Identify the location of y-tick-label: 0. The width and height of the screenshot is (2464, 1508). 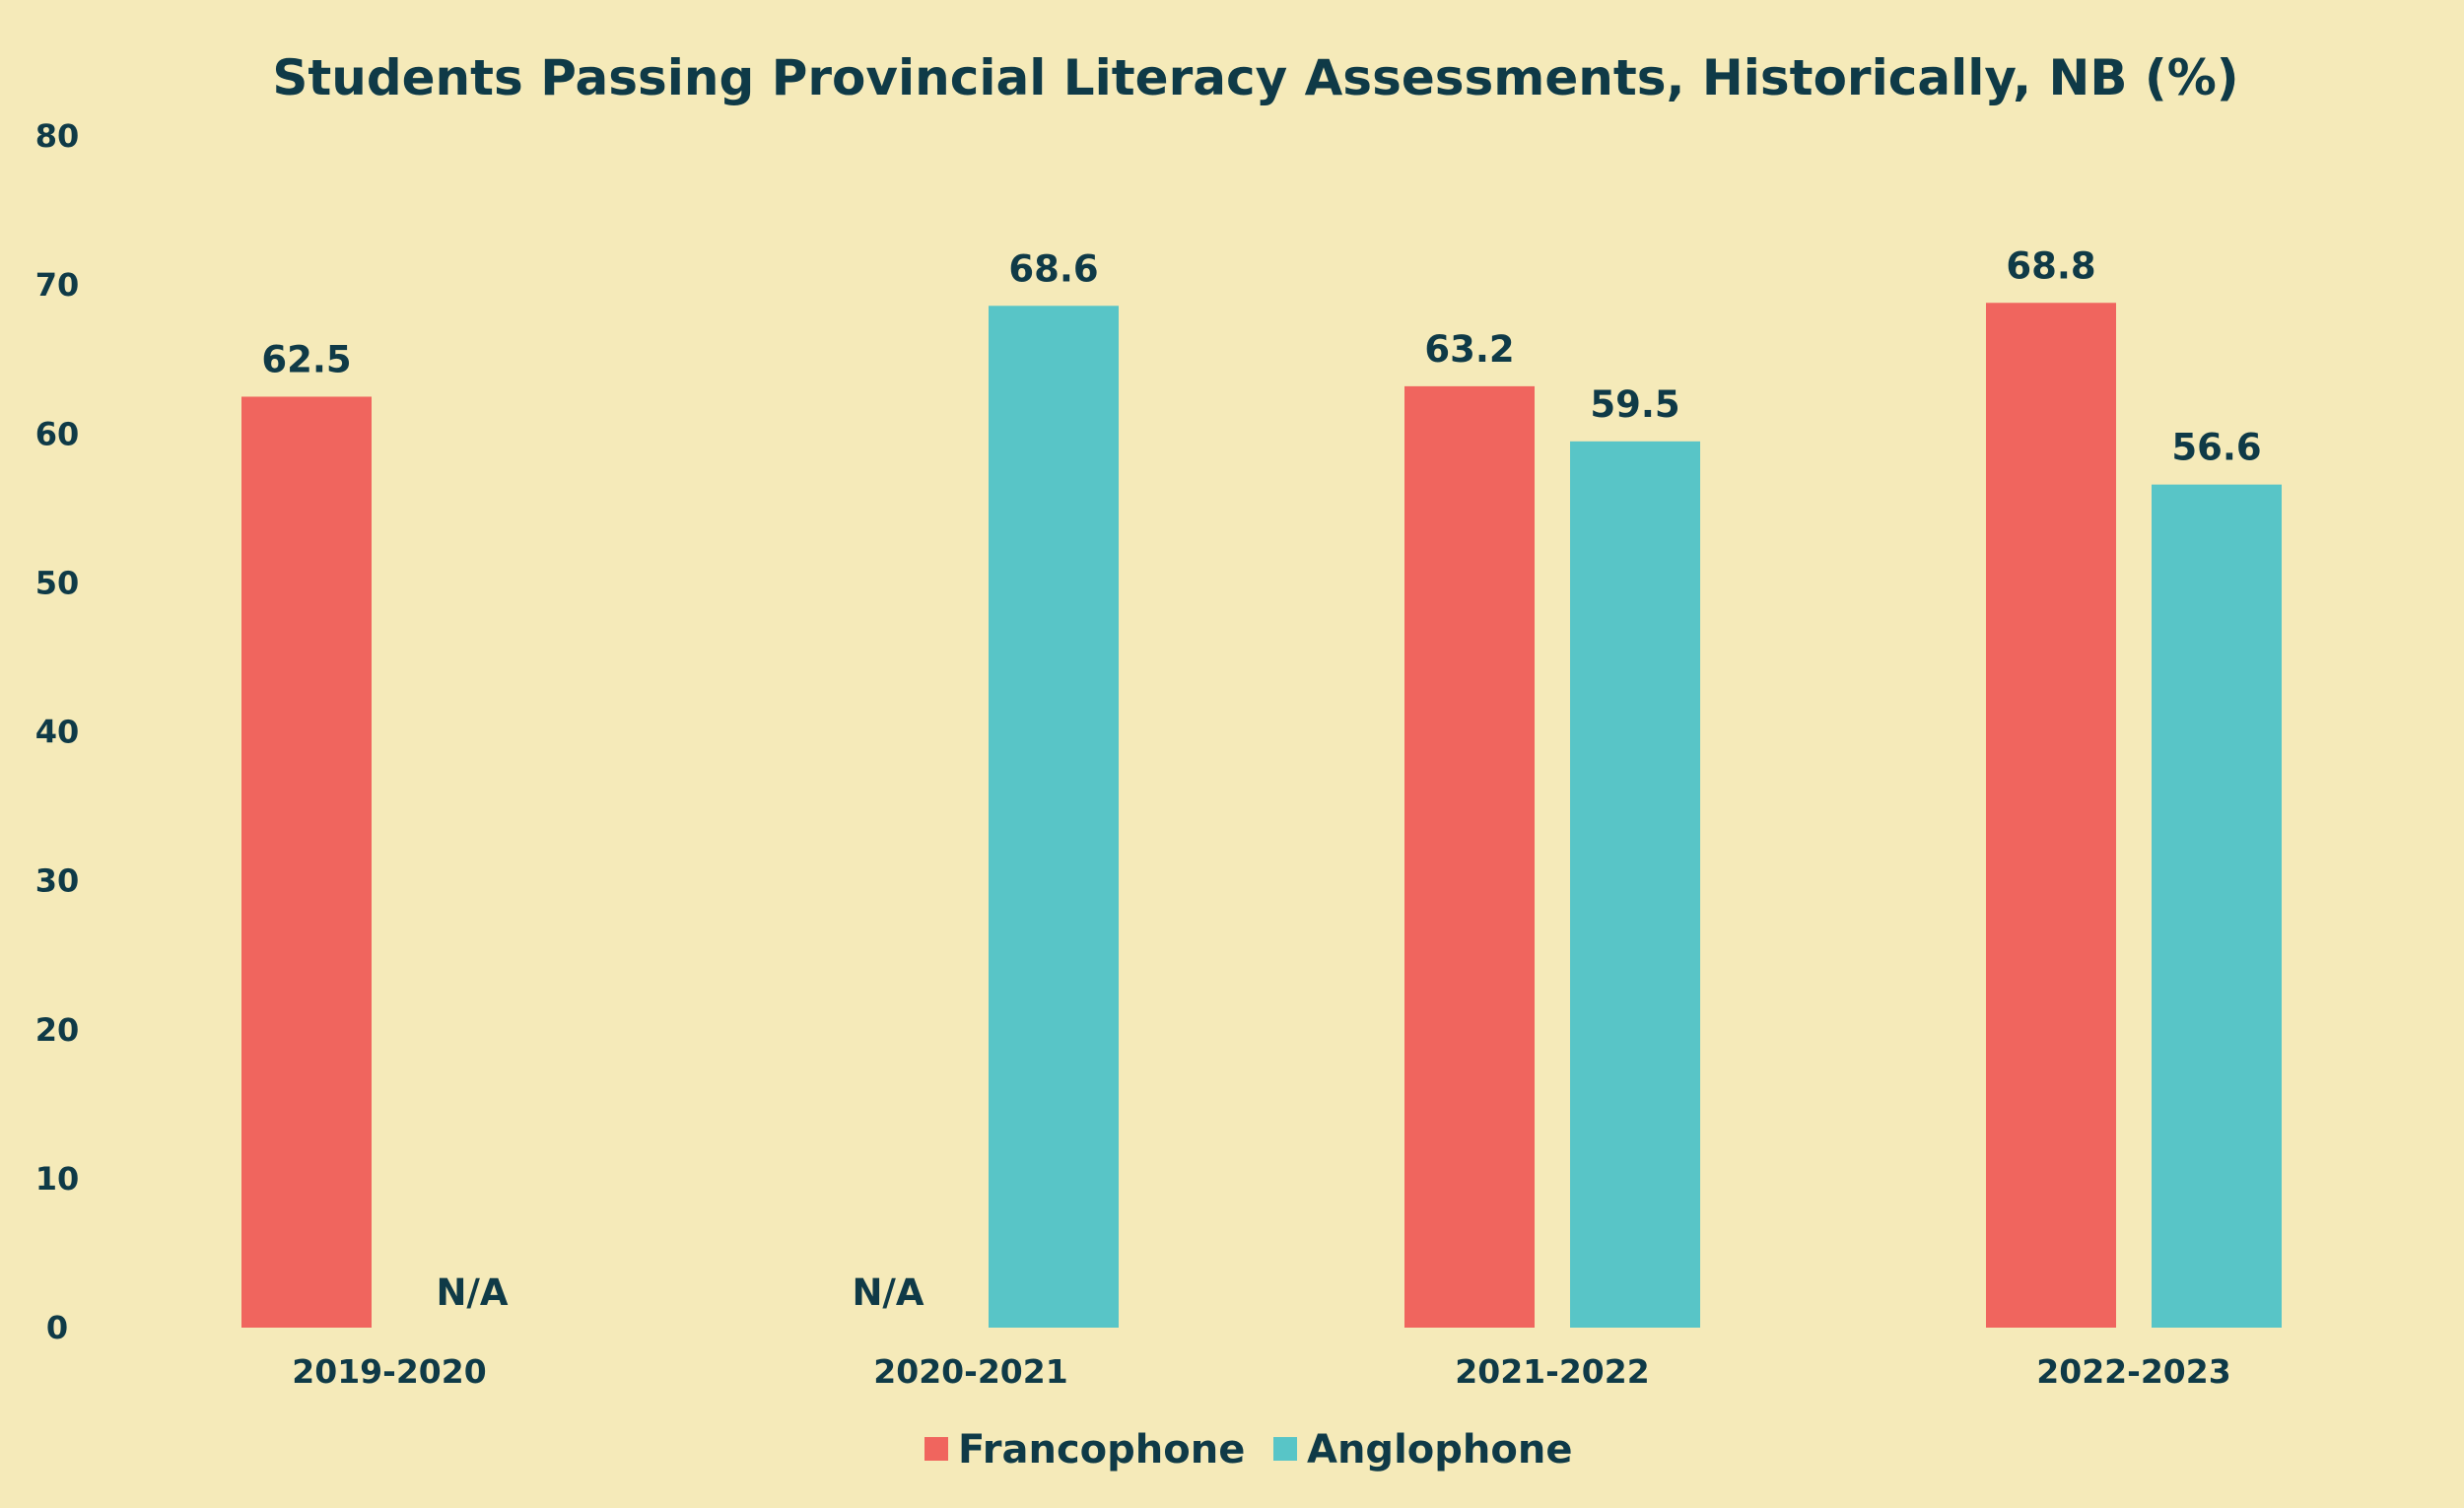
(57, 1327).